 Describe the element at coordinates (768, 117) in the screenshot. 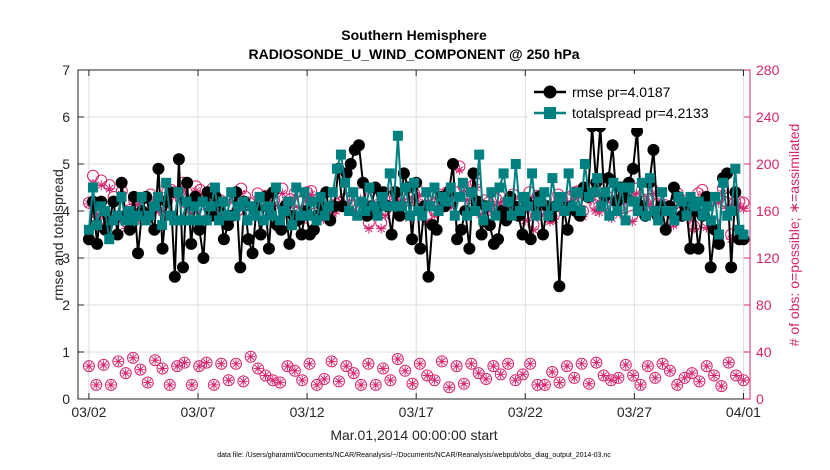

I see `y-right-tick-label: 240` at that location.